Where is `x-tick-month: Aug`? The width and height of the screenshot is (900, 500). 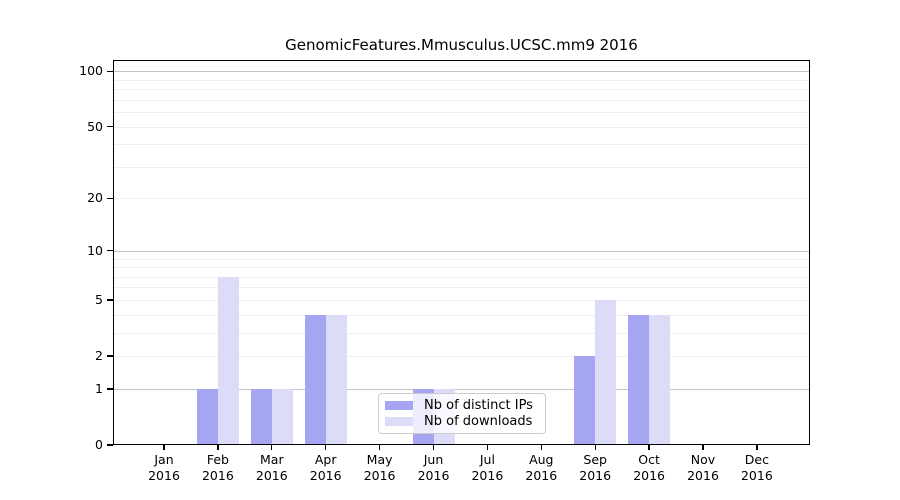 x-tick-month: Aug is located at coordinates (541, 459).